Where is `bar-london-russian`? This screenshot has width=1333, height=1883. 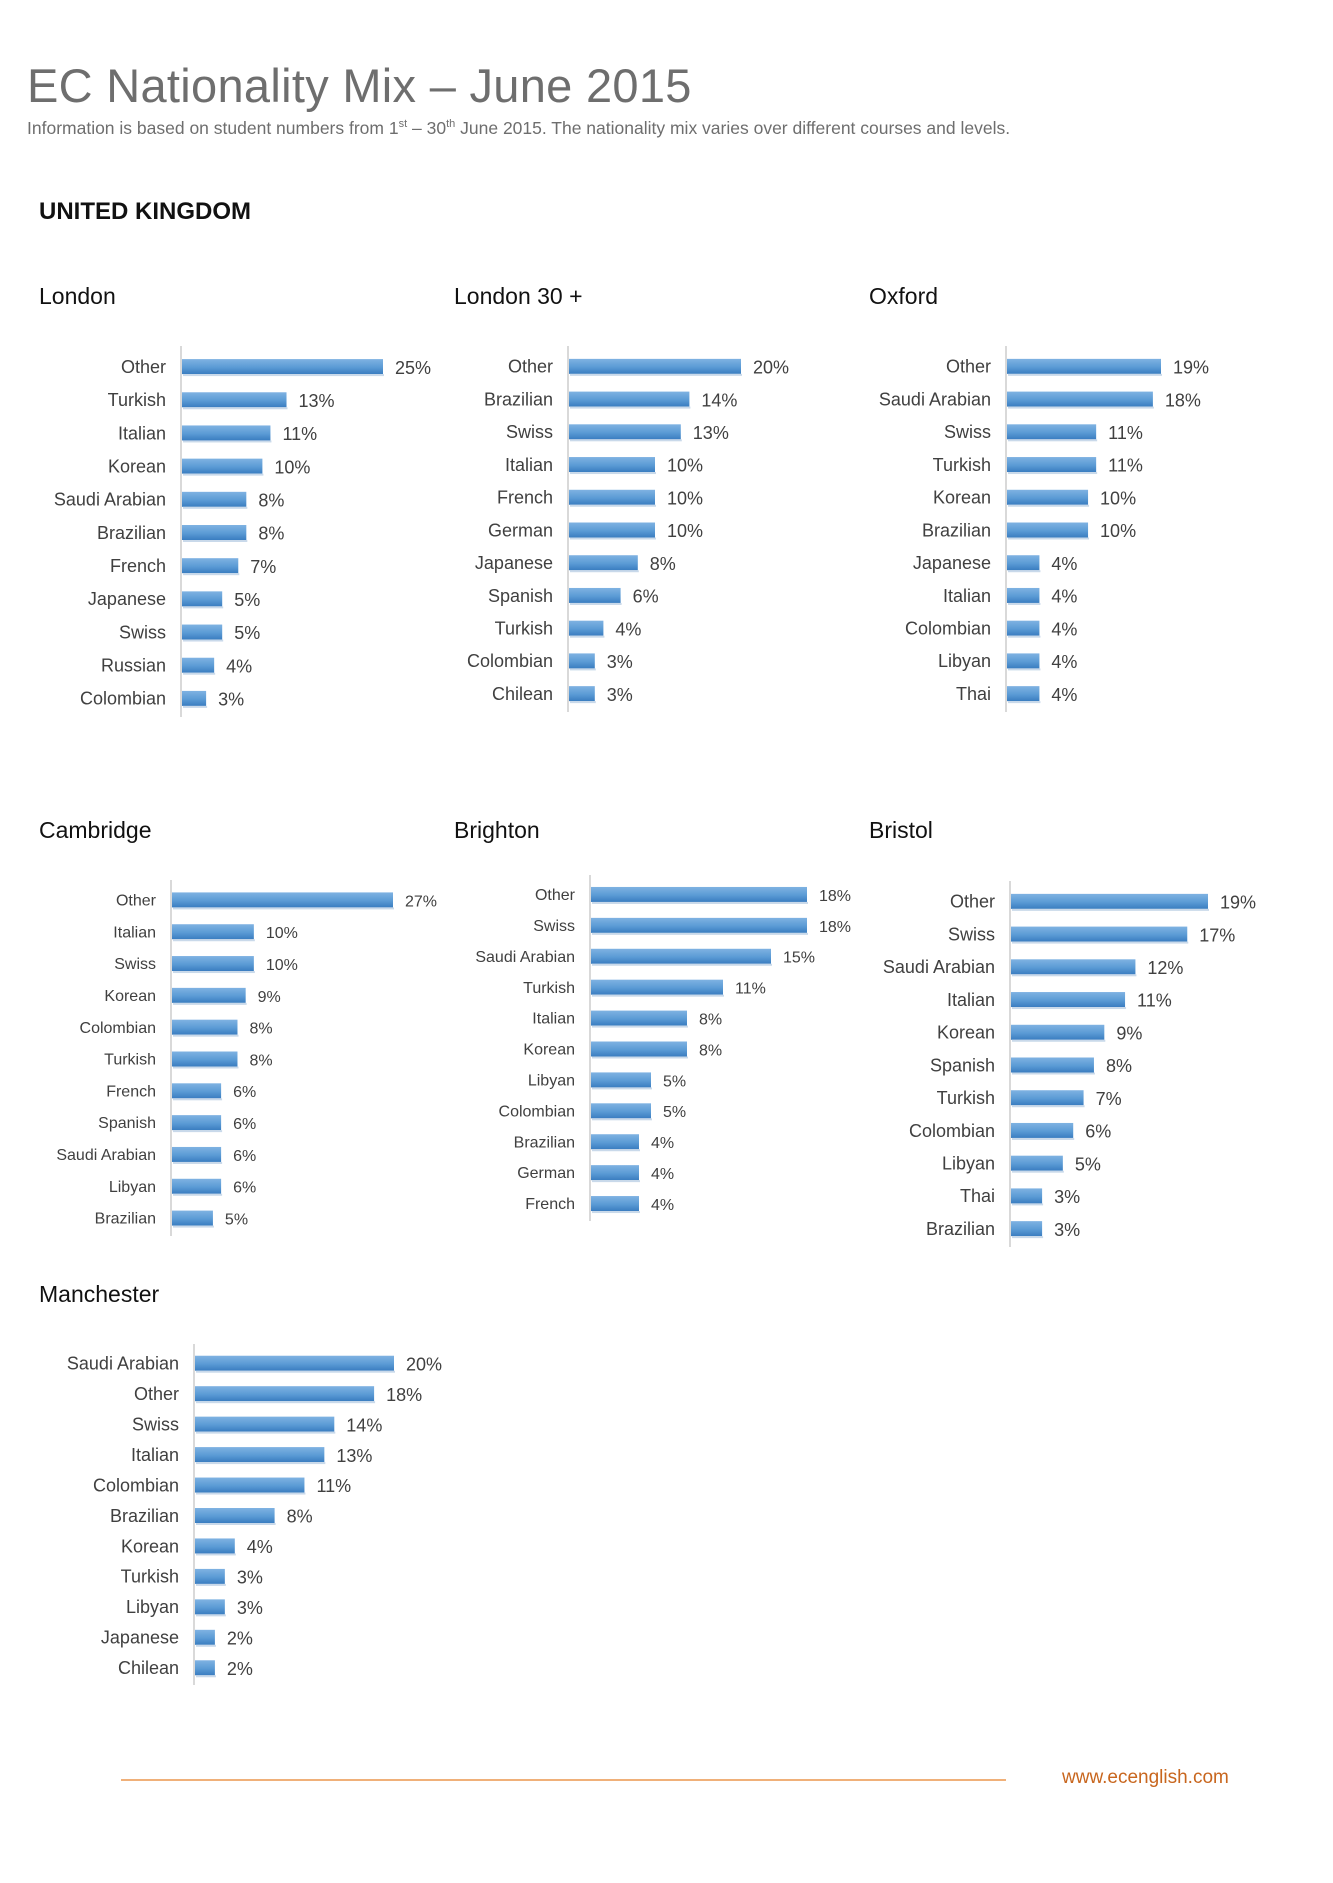
bar-london-russian is located at coordinates (198, 665).